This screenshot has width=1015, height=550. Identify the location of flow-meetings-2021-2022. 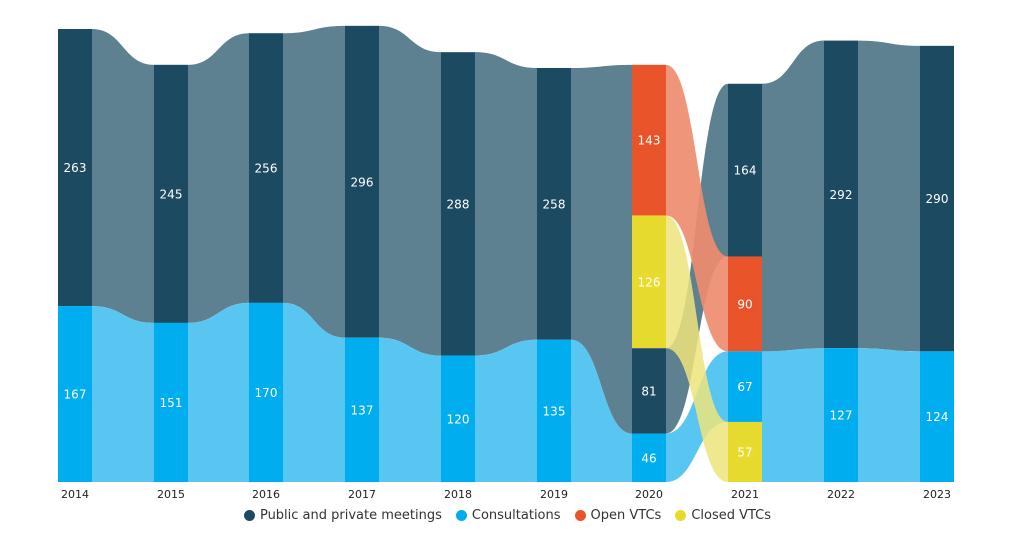
(793, 196).